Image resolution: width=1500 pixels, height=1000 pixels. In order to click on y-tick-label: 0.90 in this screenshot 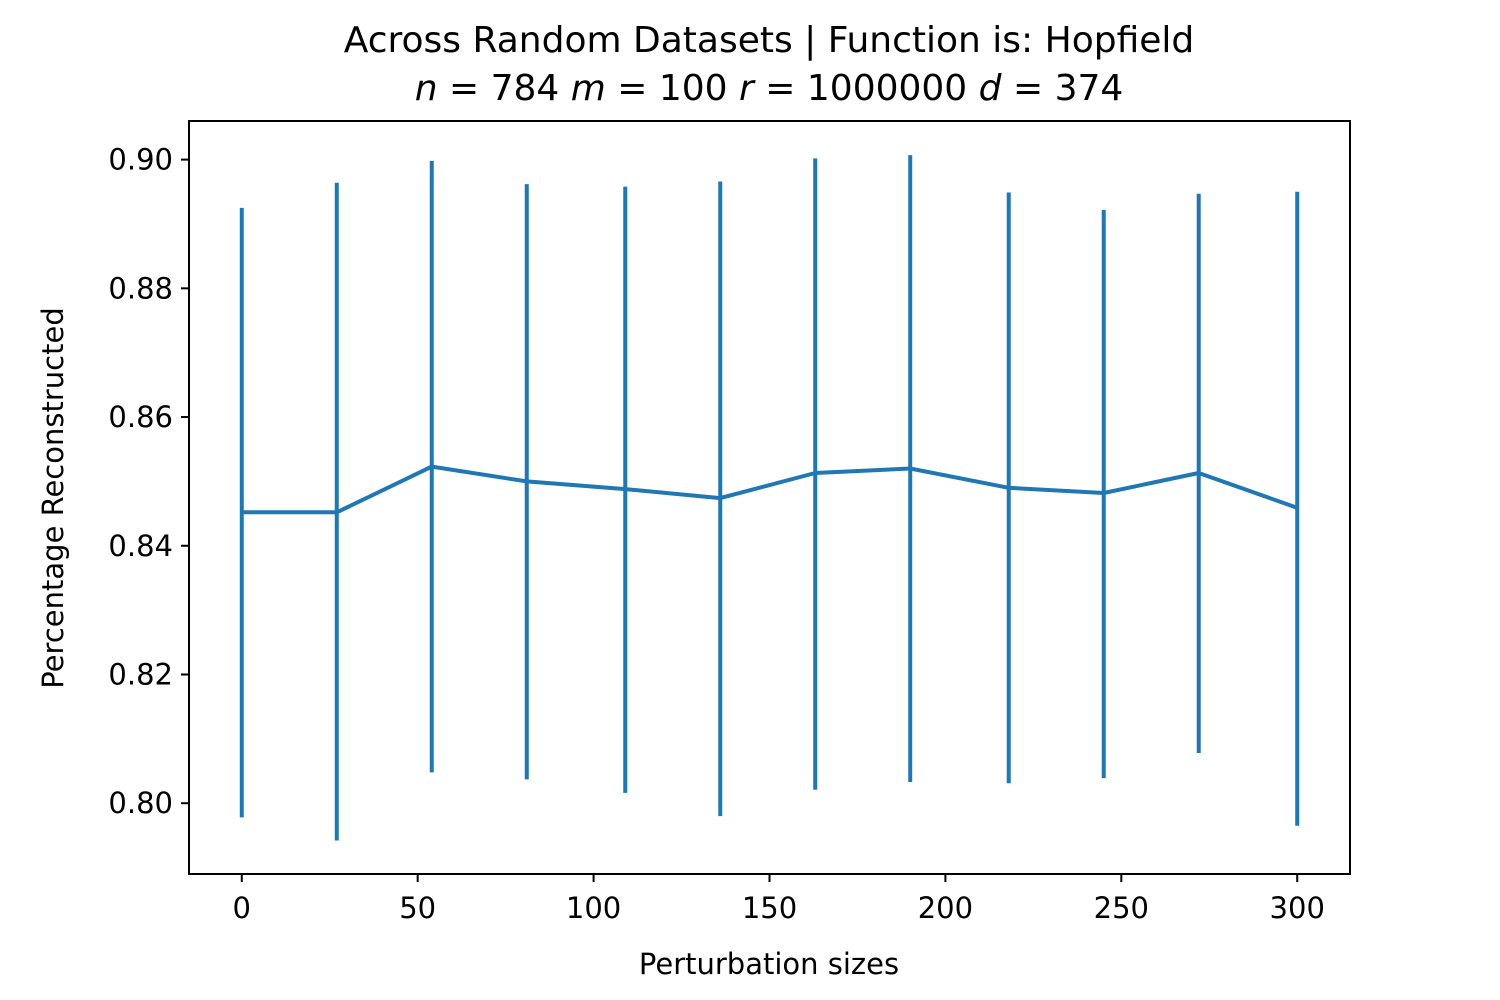, I will do `click(140, 160)`.